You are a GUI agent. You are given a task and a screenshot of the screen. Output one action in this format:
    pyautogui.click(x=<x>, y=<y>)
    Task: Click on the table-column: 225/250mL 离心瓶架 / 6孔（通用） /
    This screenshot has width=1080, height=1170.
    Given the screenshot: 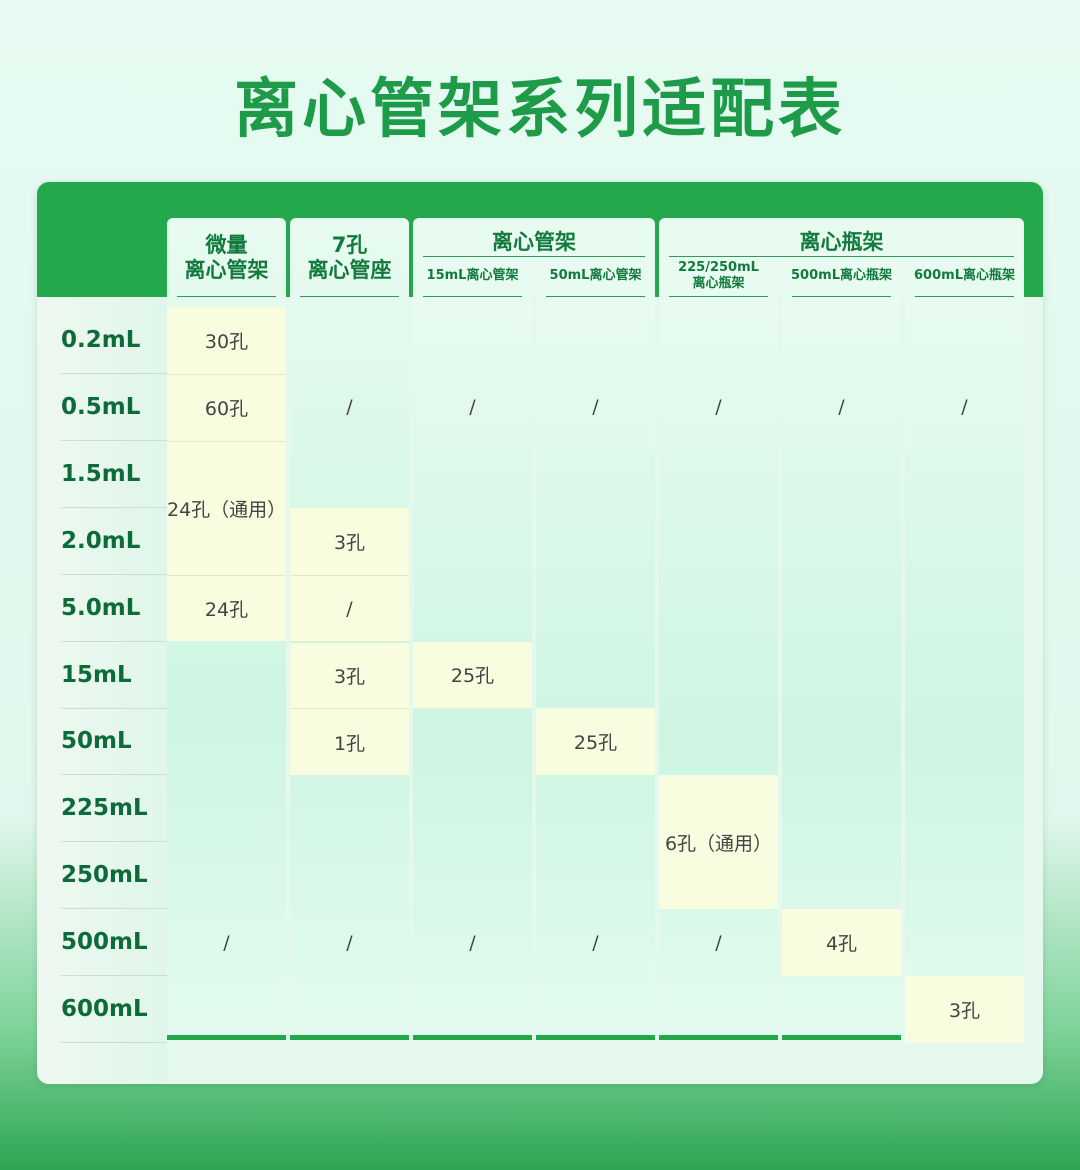 What is the action you would take?
    pyautogui.click(x=718, y=651)
    